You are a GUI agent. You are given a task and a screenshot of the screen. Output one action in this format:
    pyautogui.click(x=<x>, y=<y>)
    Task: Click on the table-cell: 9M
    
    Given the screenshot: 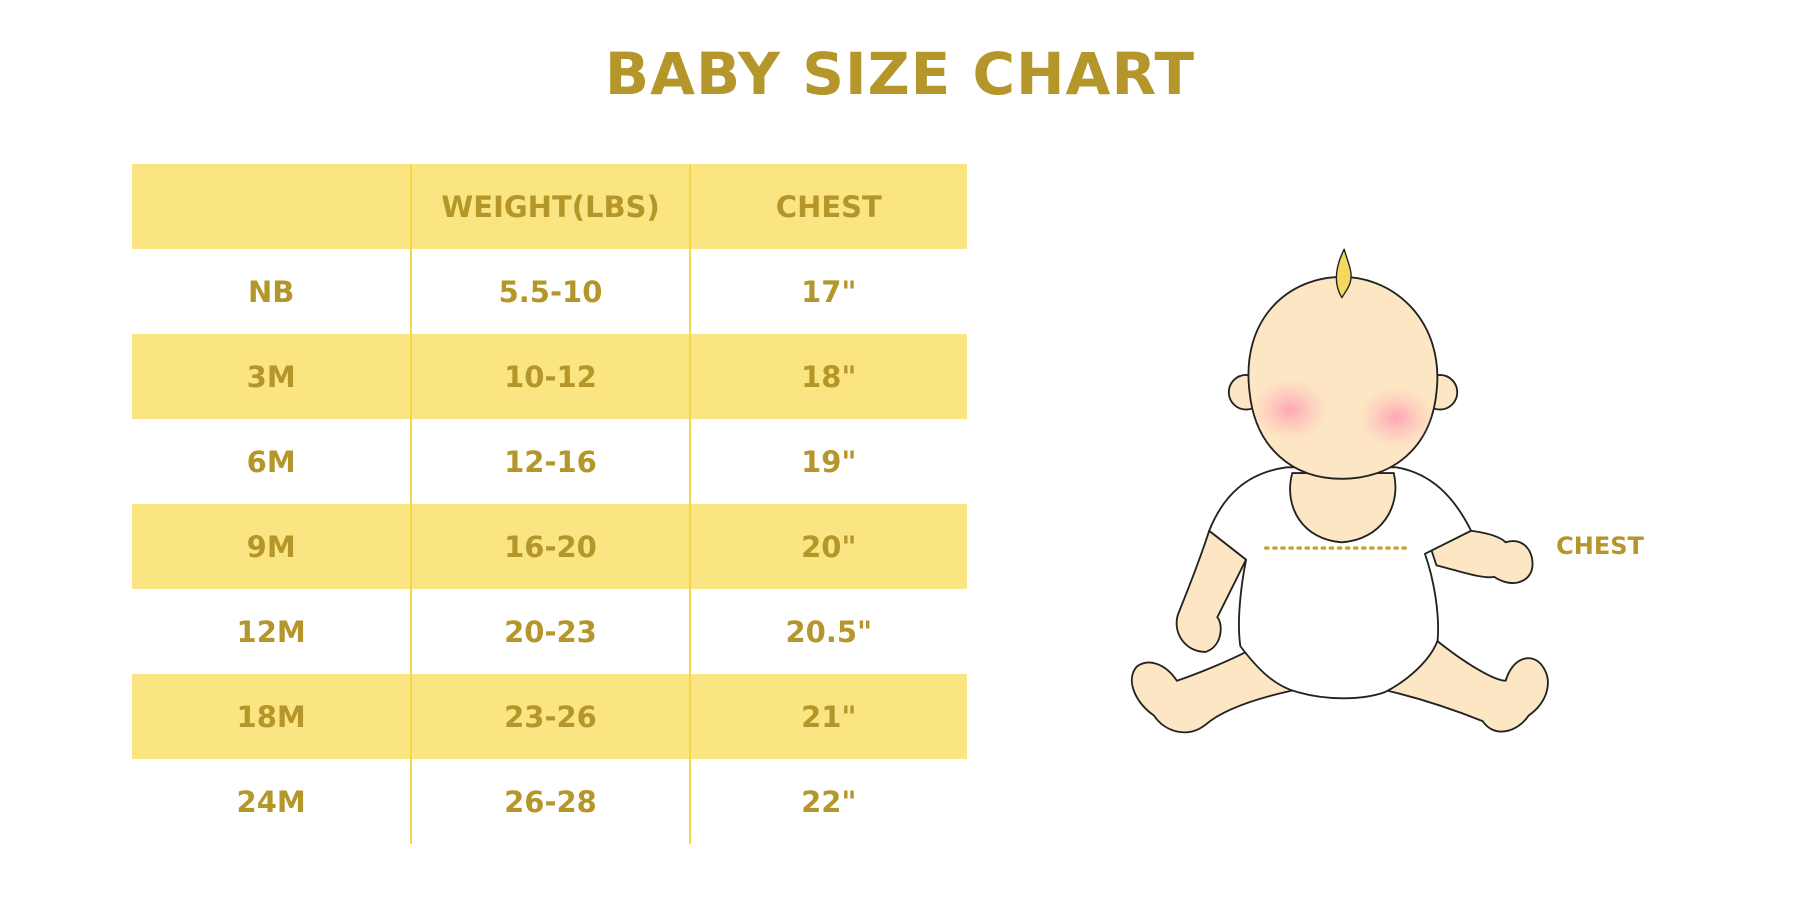 What is the action you would take?
    pyautogui.click(x=271, y=546)
    